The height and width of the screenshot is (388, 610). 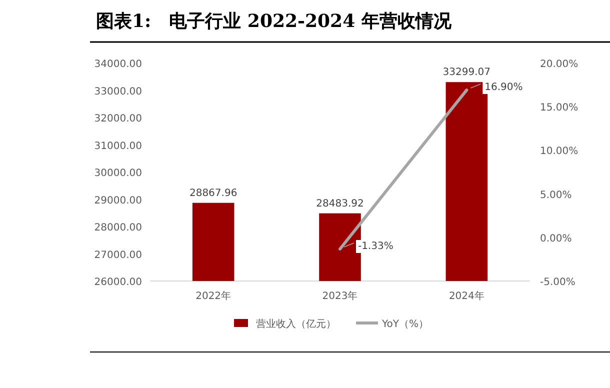 I want to click on y-tick-label: 31000.00, so click(x=118, y=146).